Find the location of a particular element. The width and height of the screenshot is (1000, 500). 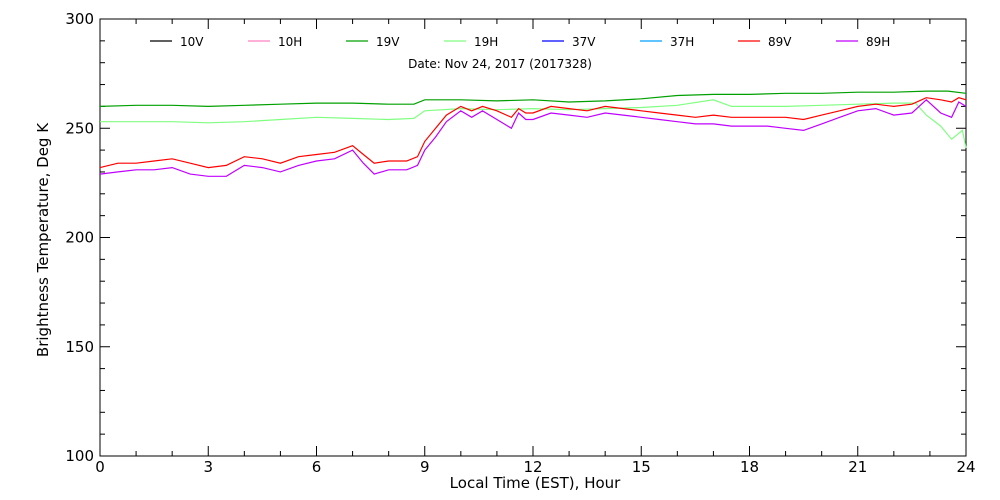

legend-label-89v: 89V is located at coordinates (780, 42).